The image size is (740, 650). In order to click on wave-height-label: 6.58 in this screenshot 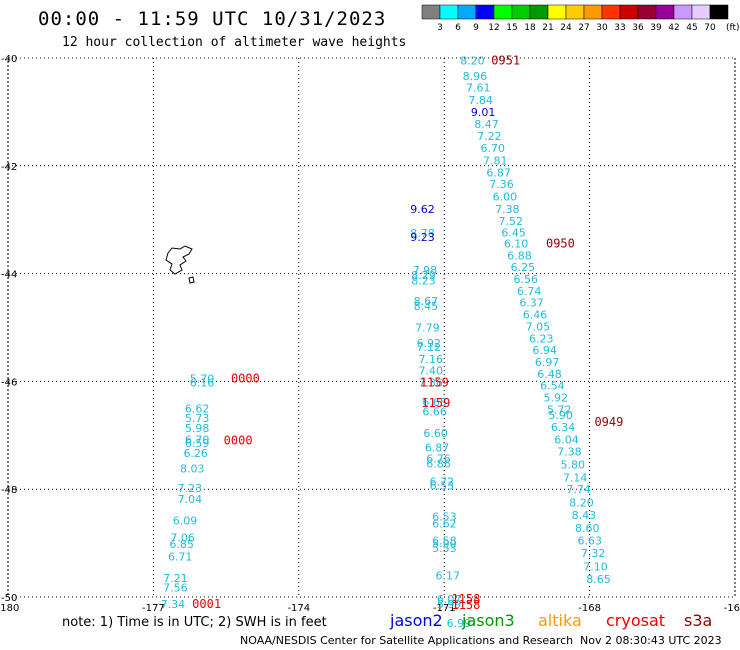, I will do `click(444, 540)`.